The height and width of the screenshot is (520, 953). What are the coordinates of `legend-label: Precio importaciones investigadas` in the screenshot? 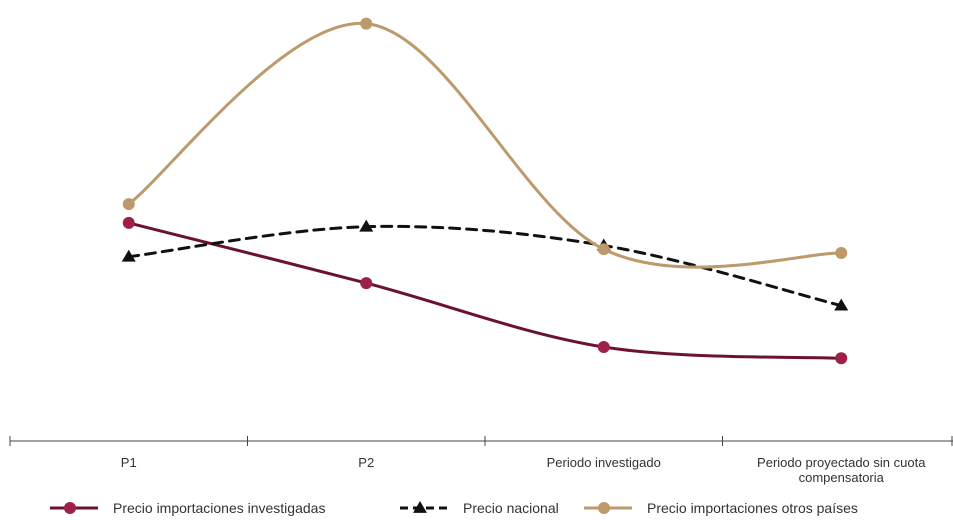 It's located at (219, 508).